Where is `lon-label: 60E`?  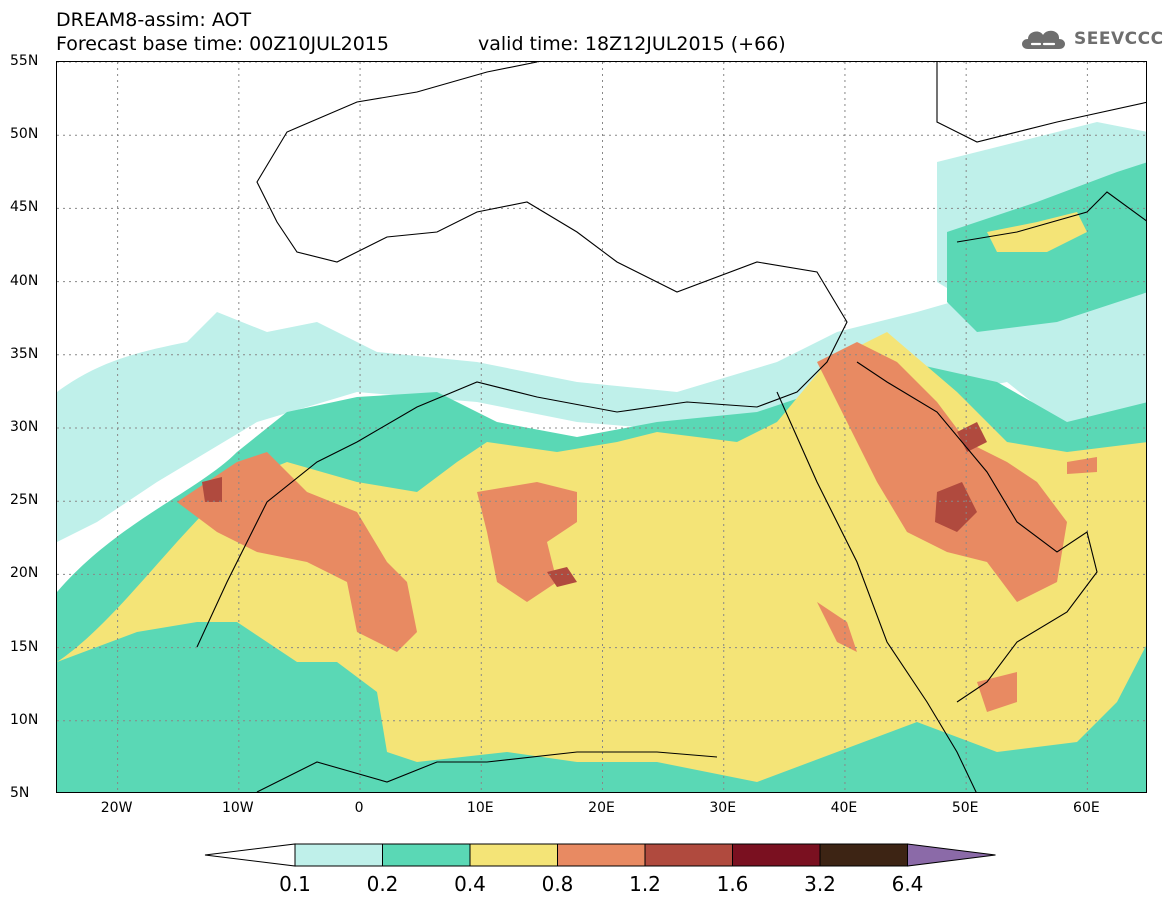
lon-label: 60E is located at coordinates (1086, 808).